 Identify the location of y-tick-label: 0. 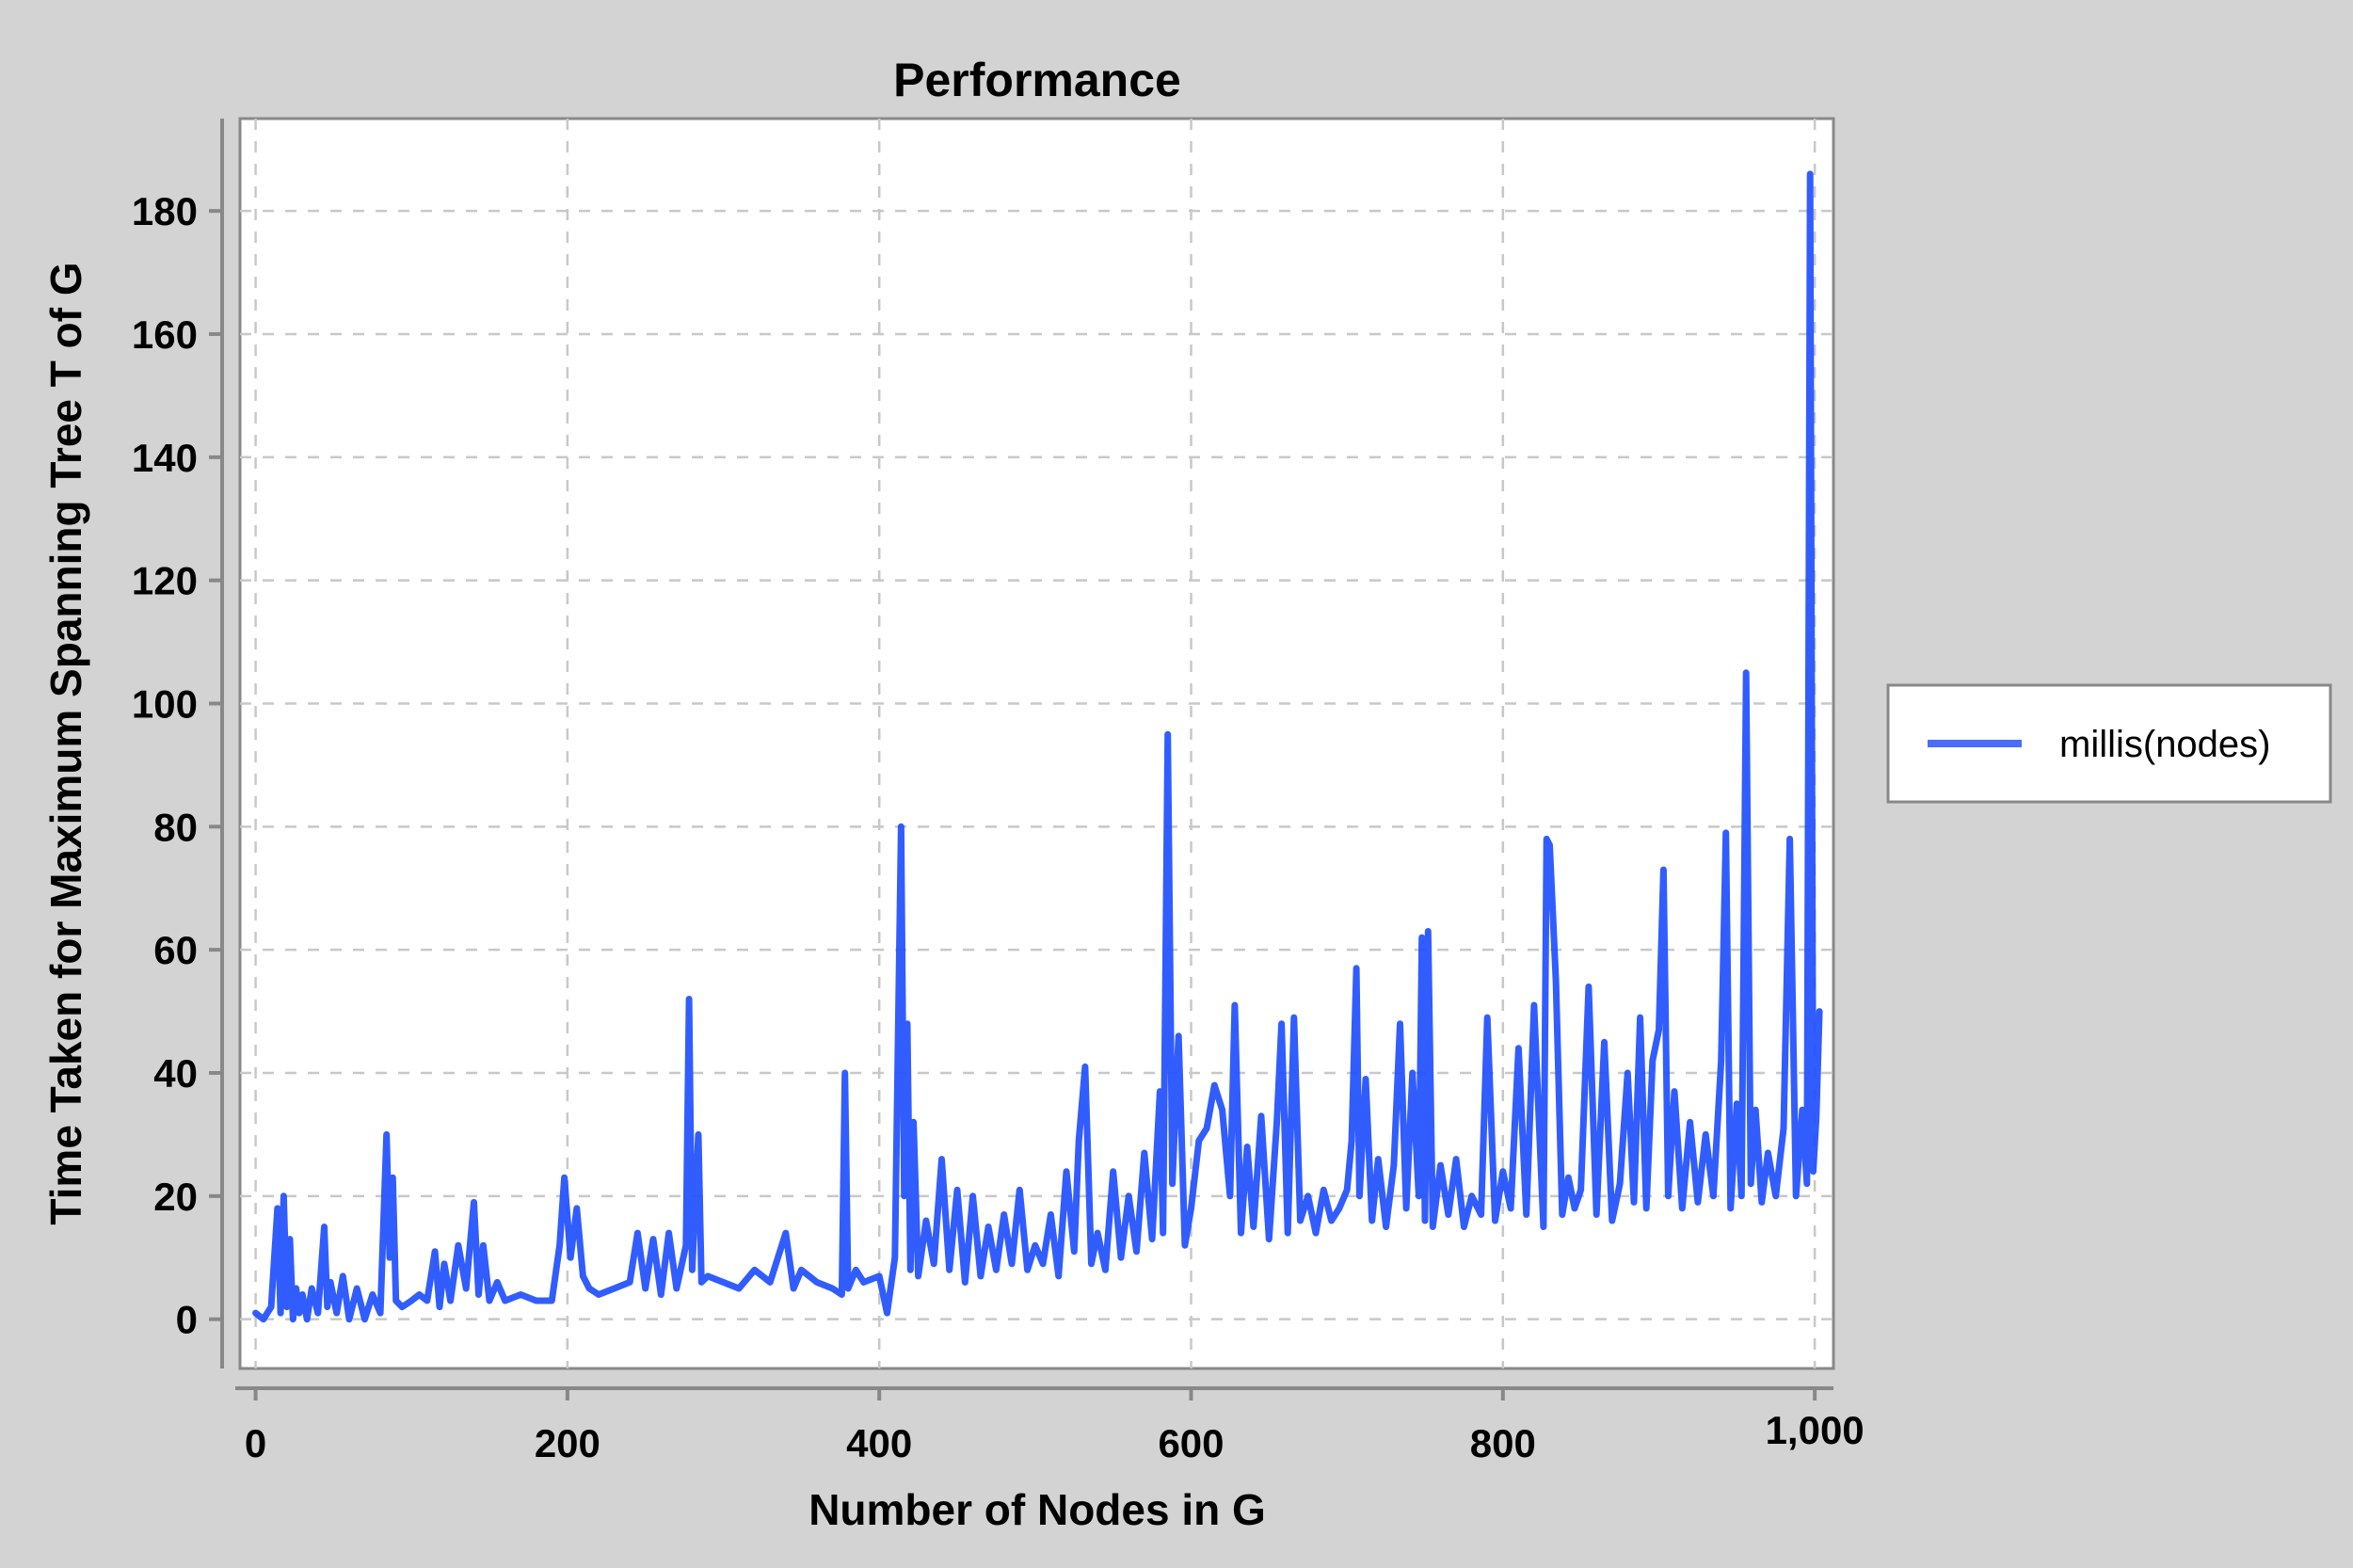
(187, 1320).